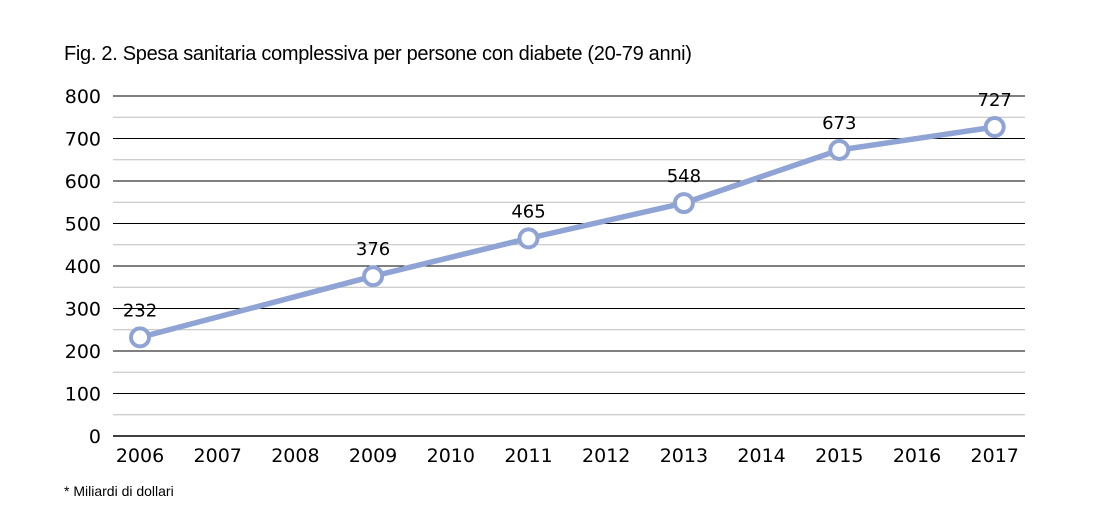 This screenshot has width=1119, height=526. I want to click on y-tick-label: 600, so click(83, 182).